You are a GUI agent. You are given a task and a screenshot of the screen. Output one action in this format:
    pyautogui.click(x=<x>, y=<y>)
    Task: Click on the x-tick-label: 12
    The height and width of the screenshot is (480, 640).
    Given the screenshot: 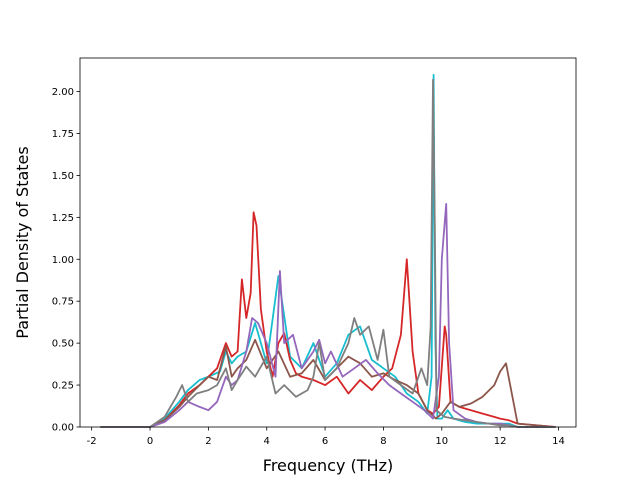 What is the action you would take?
    pyautogui.click(x=500, y=441)
    